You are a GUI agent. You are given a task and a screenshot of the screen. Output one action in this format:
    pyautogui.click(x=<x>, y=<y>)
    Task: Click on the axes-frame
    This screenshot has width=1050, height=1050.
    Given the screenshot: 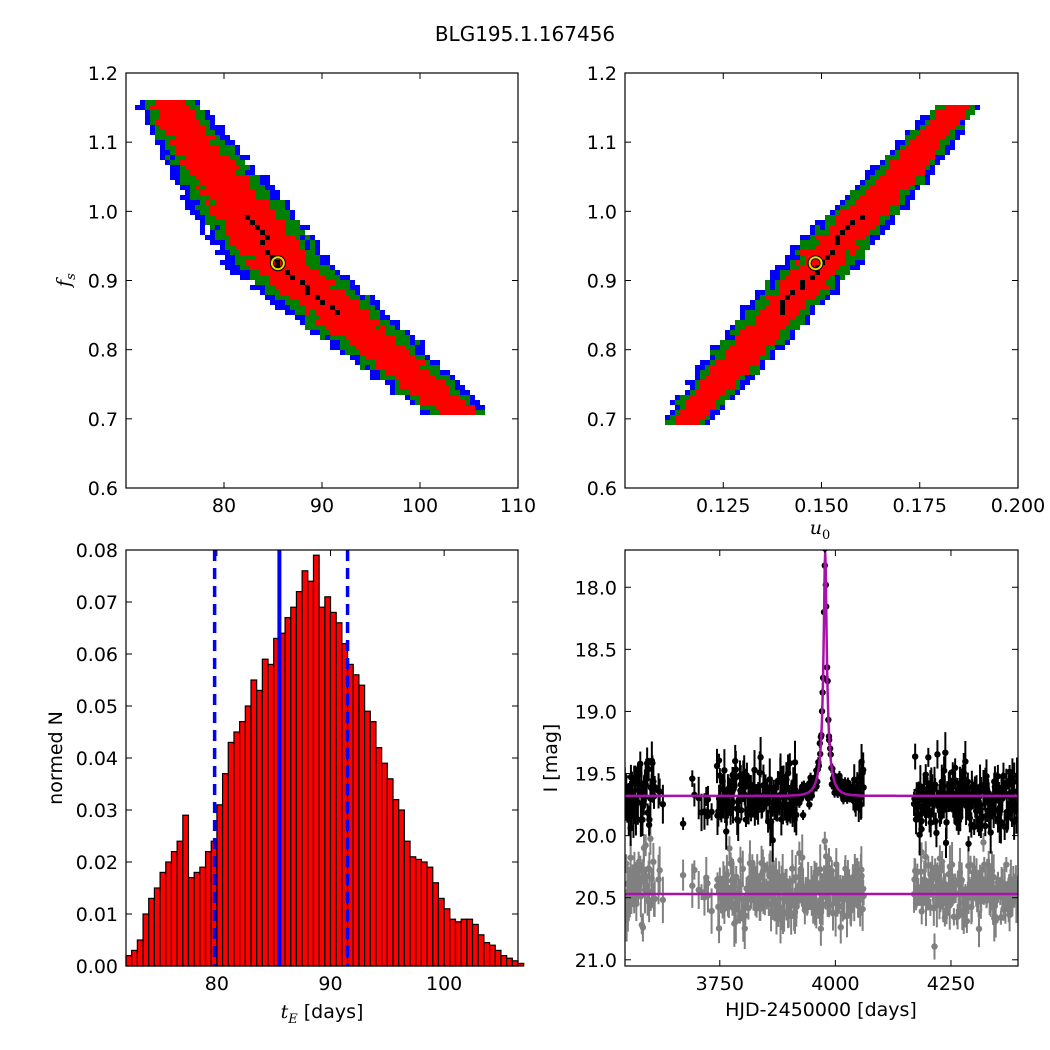 What is the action you would take?
    pyautogui.click(x=821, y=280)
    